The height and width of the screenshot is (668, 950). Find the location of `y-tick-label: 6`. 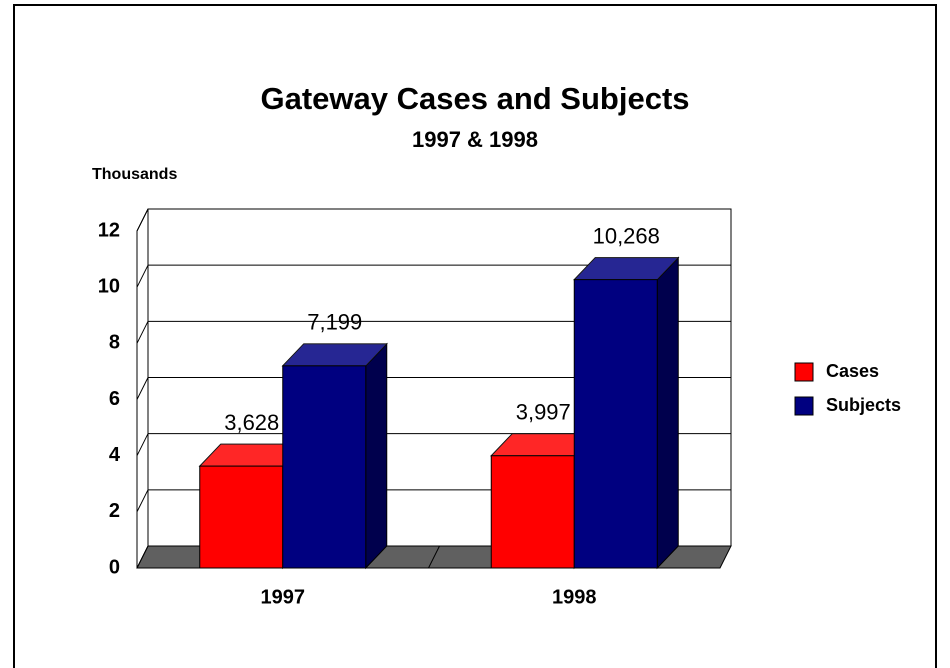

y-tick-label: 6 is located at coordinates (114, 399).